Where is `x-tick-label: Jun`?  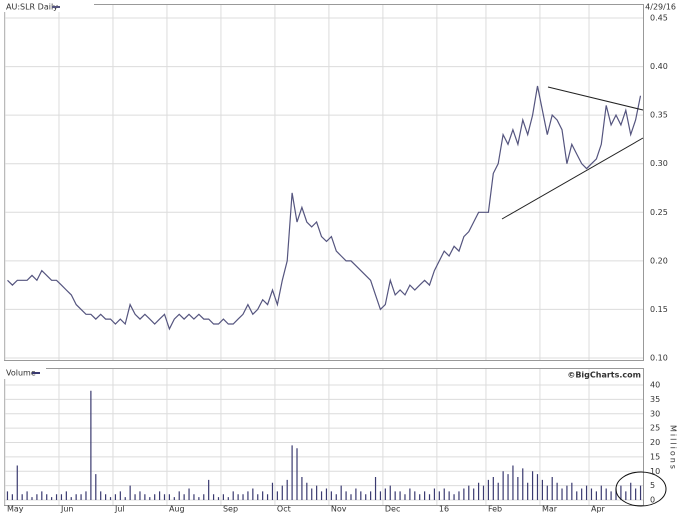
x-tick-label: Jun is located at coordinates (67, 509).